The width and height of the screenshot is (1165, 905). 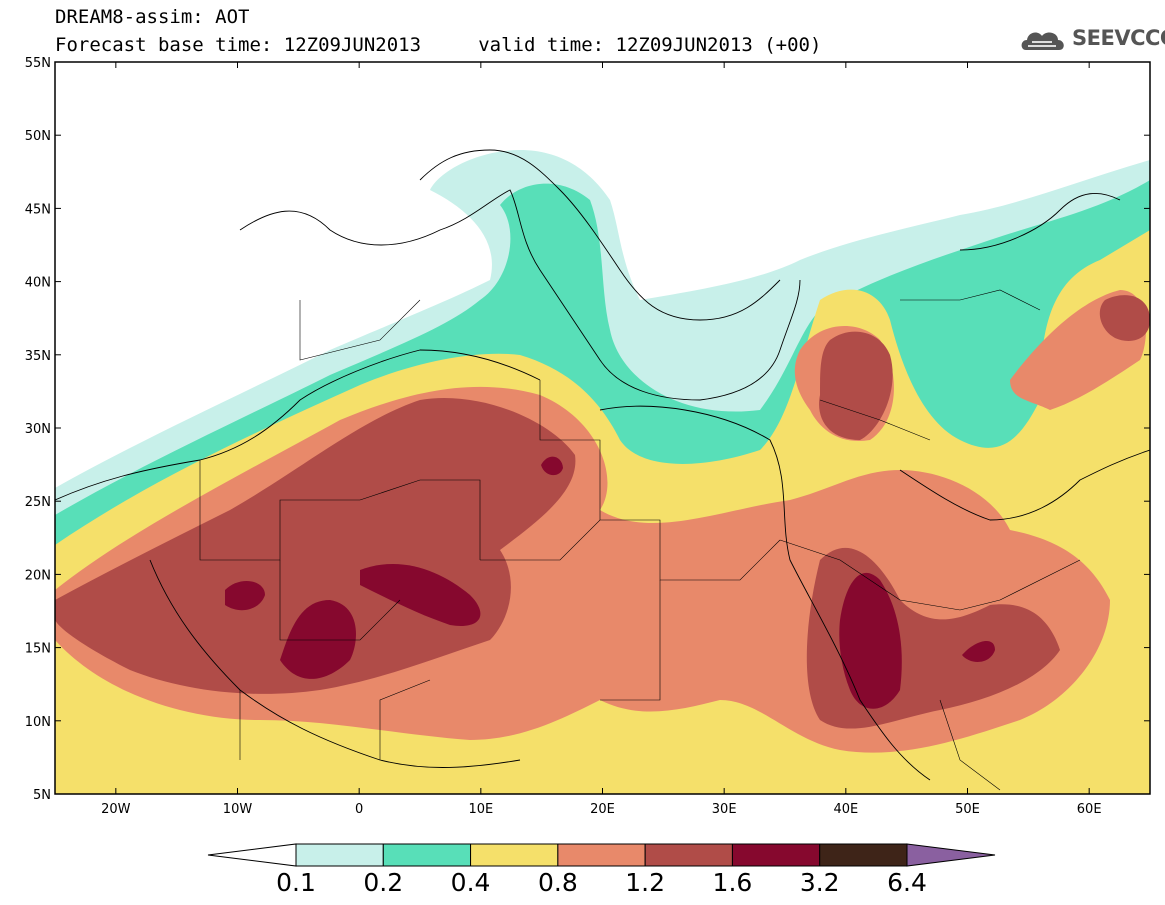 I want to click on colorbar-label: 3.2, so click(x=819, y=882).